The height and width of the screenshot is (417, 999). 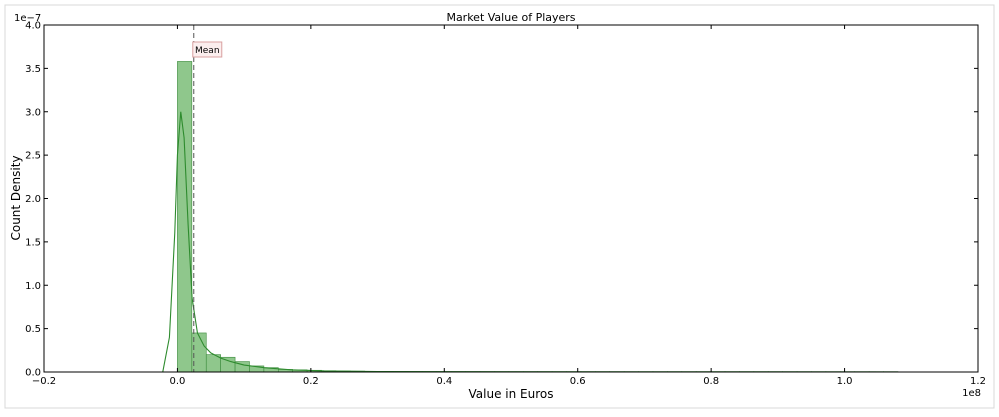 What do you see at coordinates (27, 18) in the screenshot?
I see `y-axis-offset-label: 1e−7` at bounding box center [27, 18].